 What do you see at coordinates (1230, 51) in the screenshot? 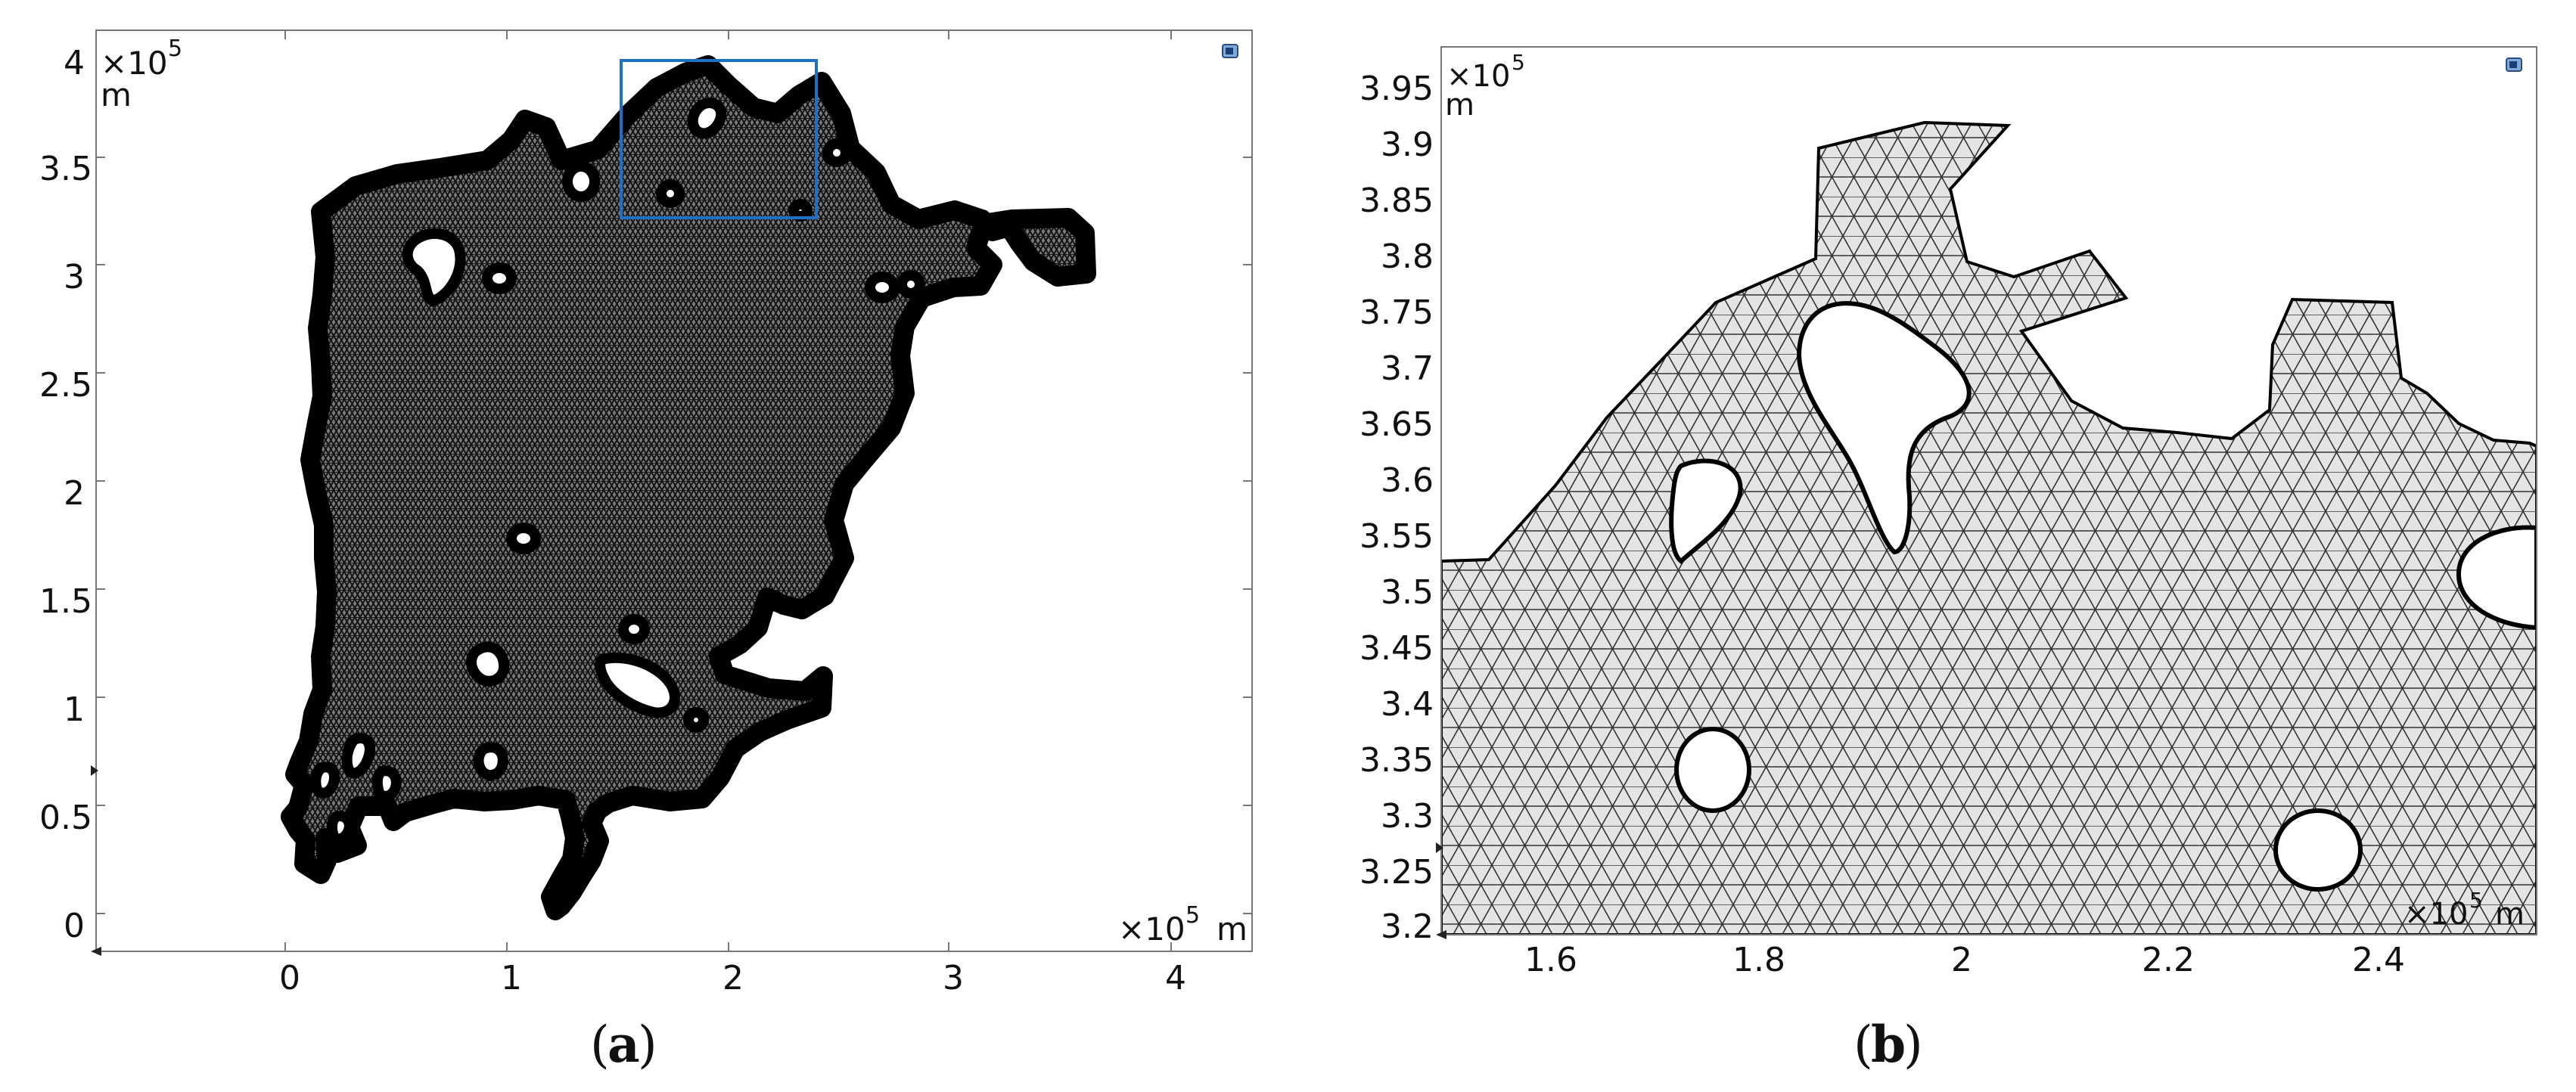
I see `panel-a-view-icon` at bounding box center [1230, 51].